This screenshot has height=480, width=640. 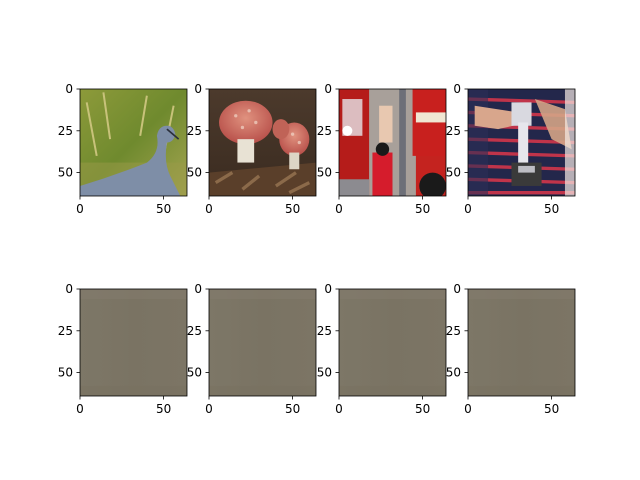 I want to click on mushroom-photo, so click(x=262, y=142).